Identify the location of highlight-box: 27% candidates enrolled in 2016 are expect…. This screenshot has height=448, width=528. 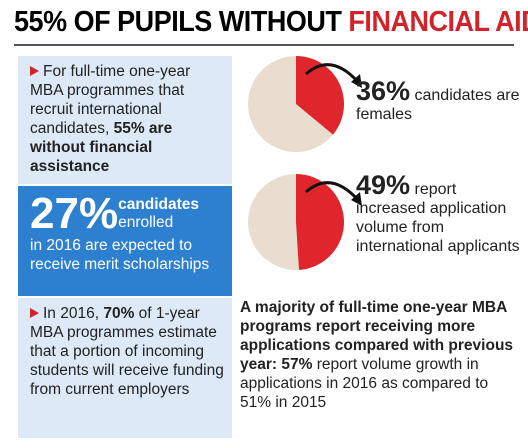
(125, 241).